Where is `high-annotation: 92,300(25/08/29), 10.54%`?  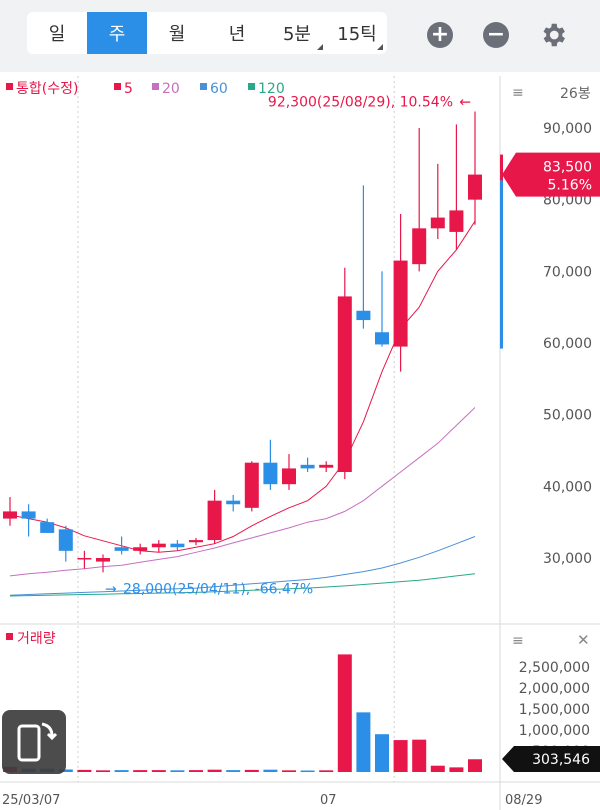
high-annotation: 92,300(25/08/29), 10.54% is located at coordinates (360, 103).